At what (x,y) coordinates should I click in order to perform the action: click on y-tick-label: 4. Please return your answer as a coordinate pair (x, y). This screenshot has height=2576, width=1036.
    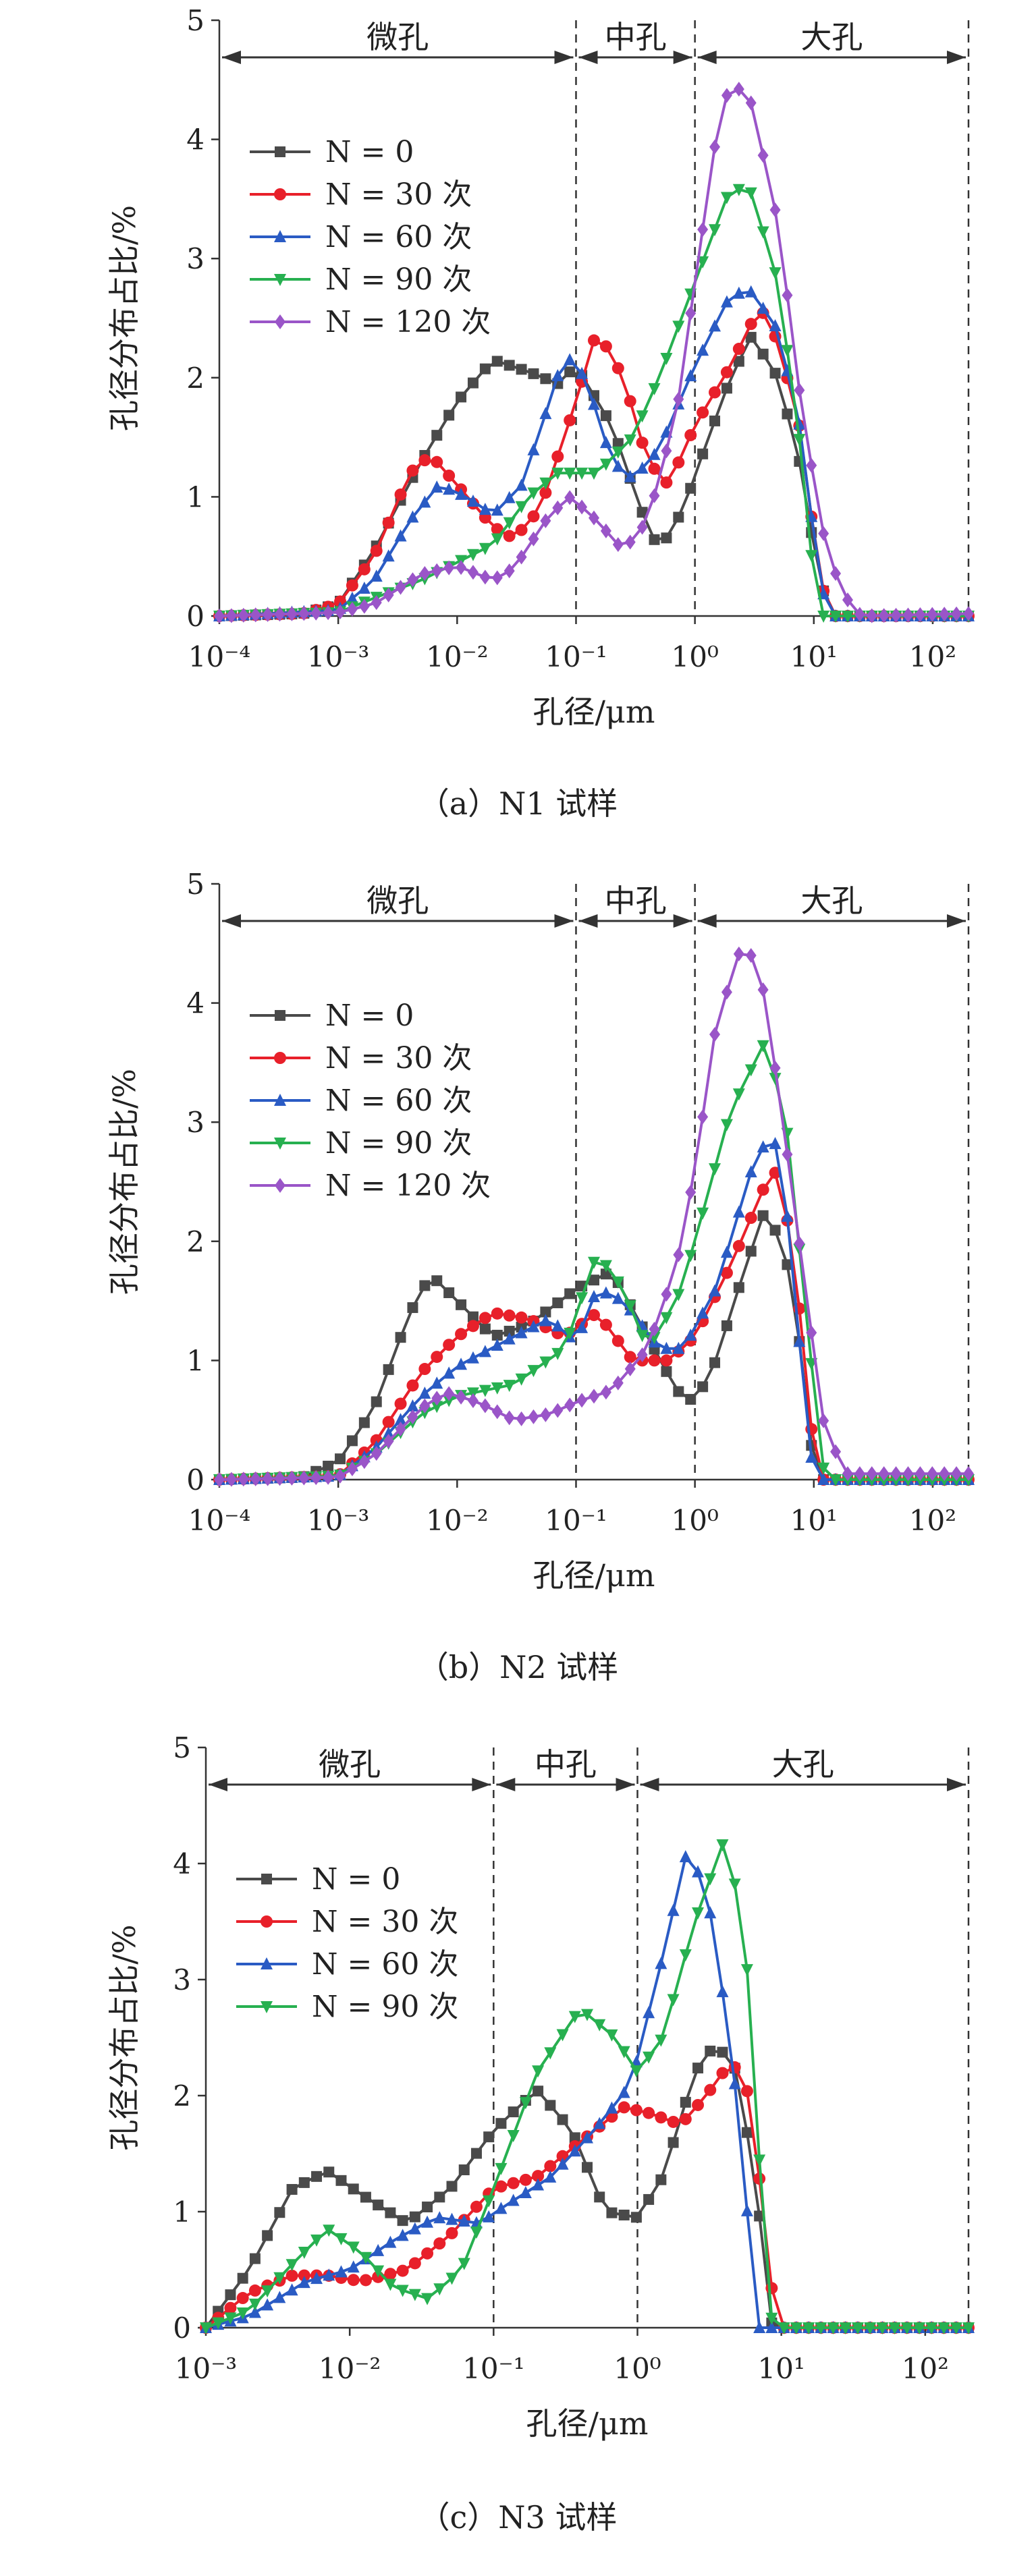
    Looking at the image, I should click on (182, 1863).